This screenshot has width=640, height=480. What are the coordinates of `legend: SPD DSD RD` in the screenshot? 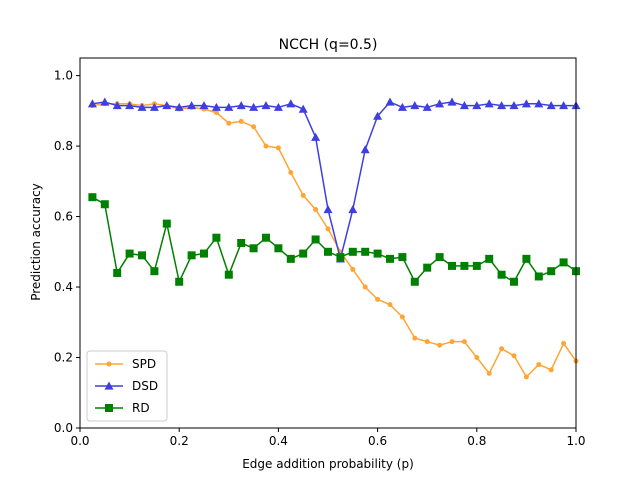 It's located at (127, 386).